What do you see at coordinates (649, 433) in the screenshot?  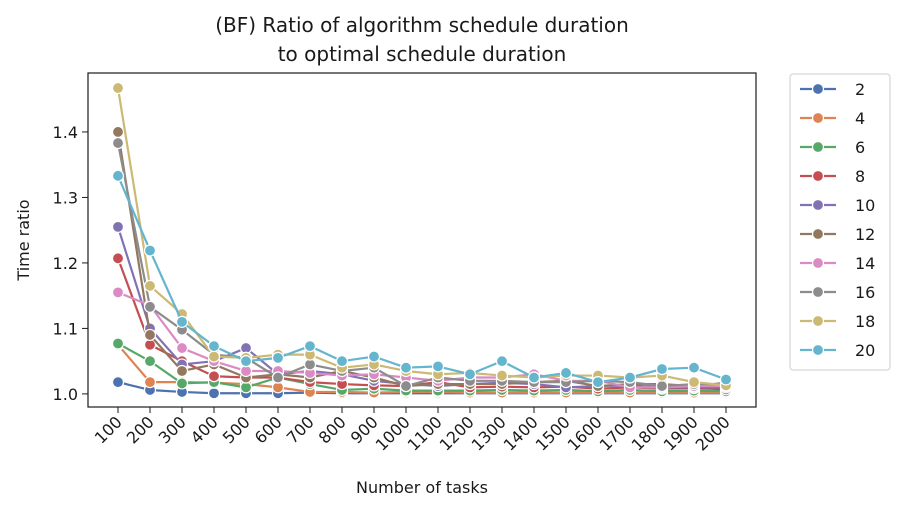 I see `x-tick-label: 1800` at bounding box center [649, 433].